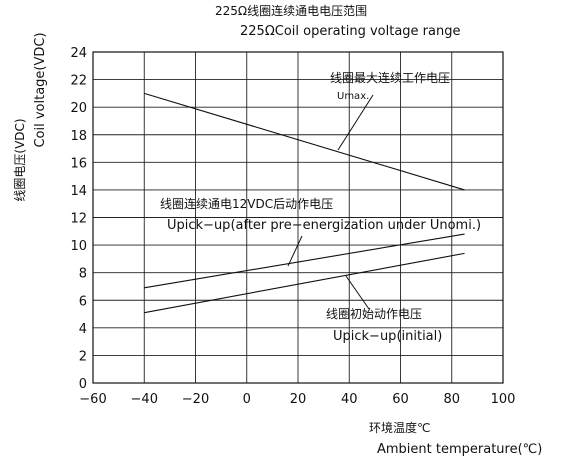 Image resolution: width=568 pixels, height=461 pixels. What do you see at coordinates (459, 449) in the screenshot?
I see `x-axis-label: Ambient temperature(℃)` at bounding box center [459, 449].